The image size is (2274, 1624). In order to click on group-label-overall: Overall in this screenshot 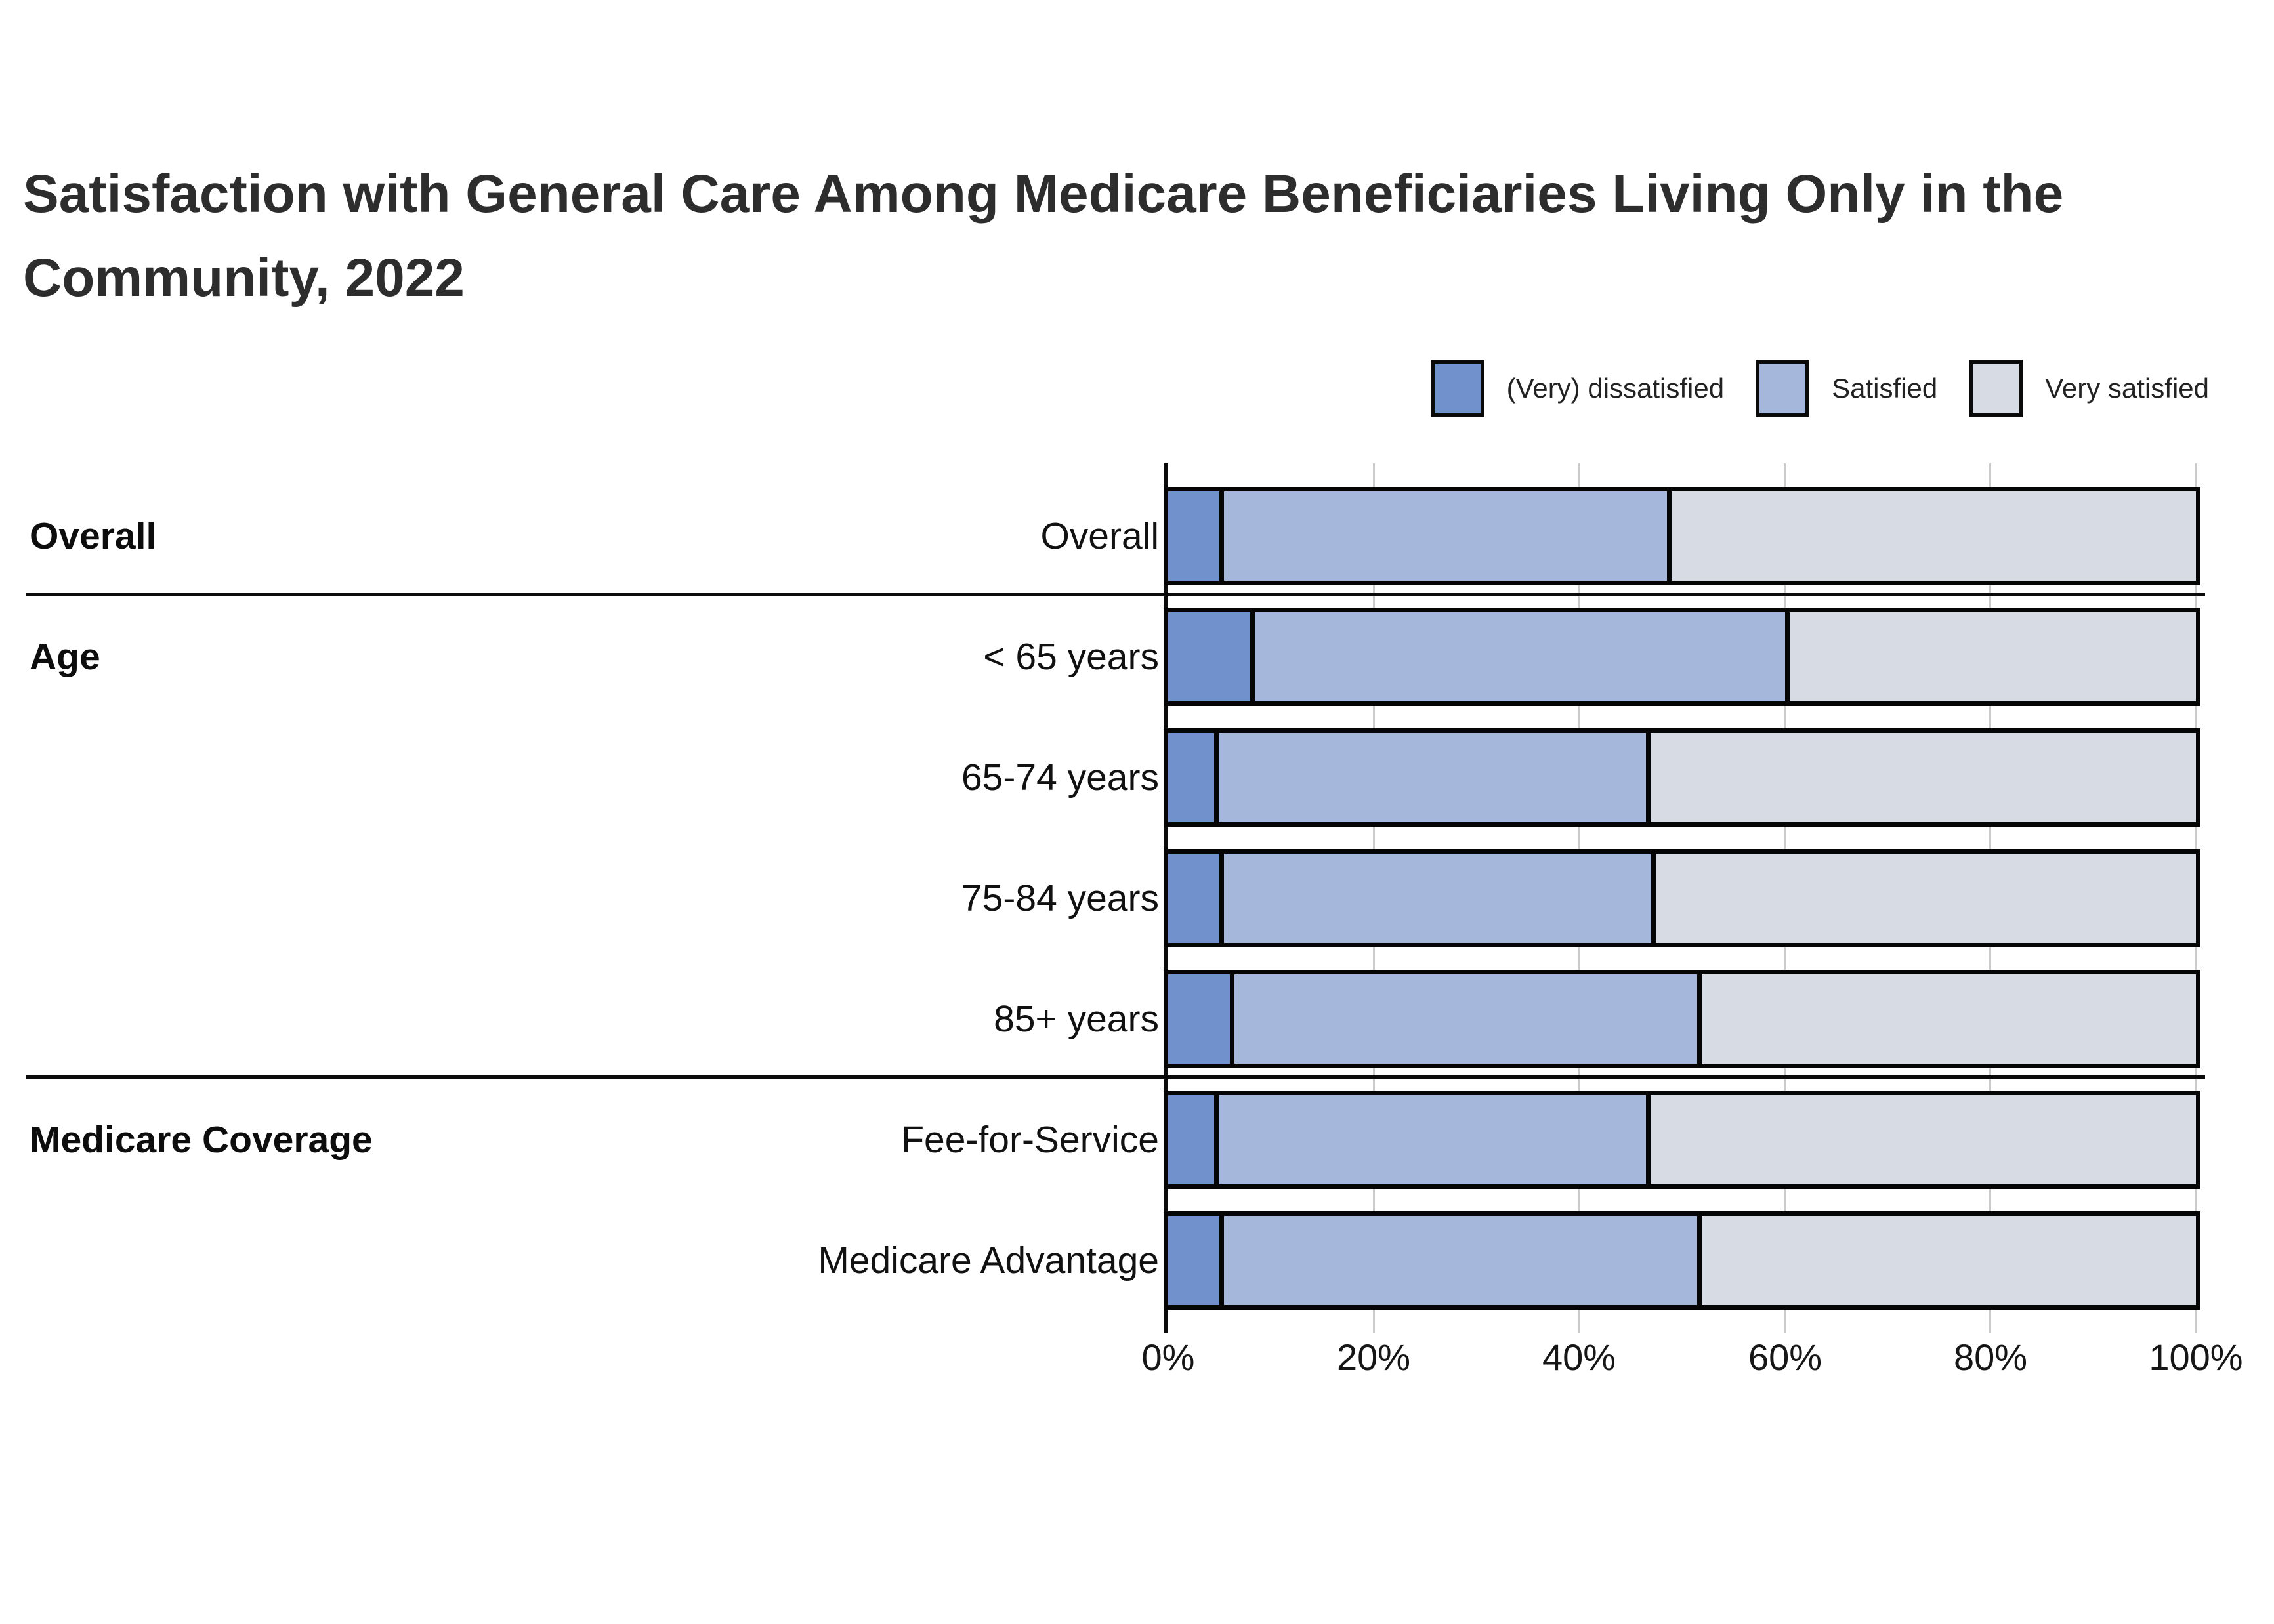, I will do `click(93, 536)`.